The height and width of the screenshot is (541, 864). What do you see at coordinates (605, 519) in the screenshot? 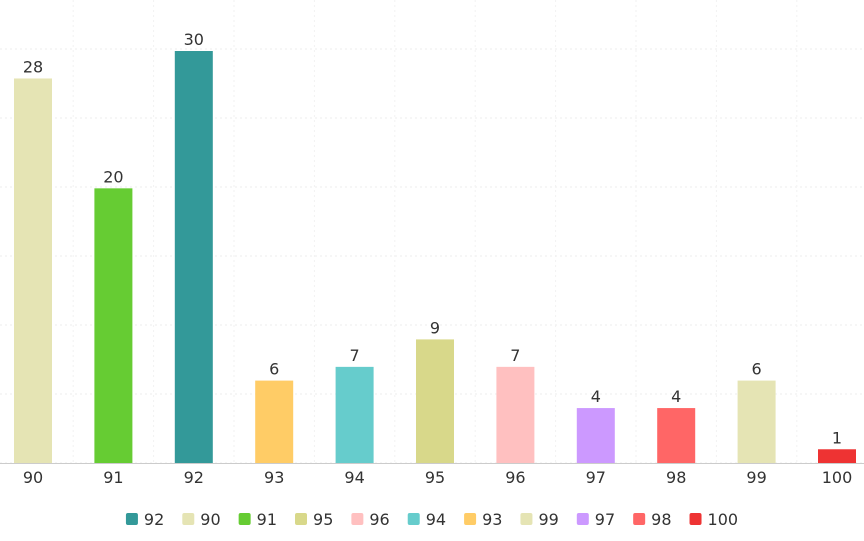
I see `legend-label-97: 97` at bounding box center [605, 519].